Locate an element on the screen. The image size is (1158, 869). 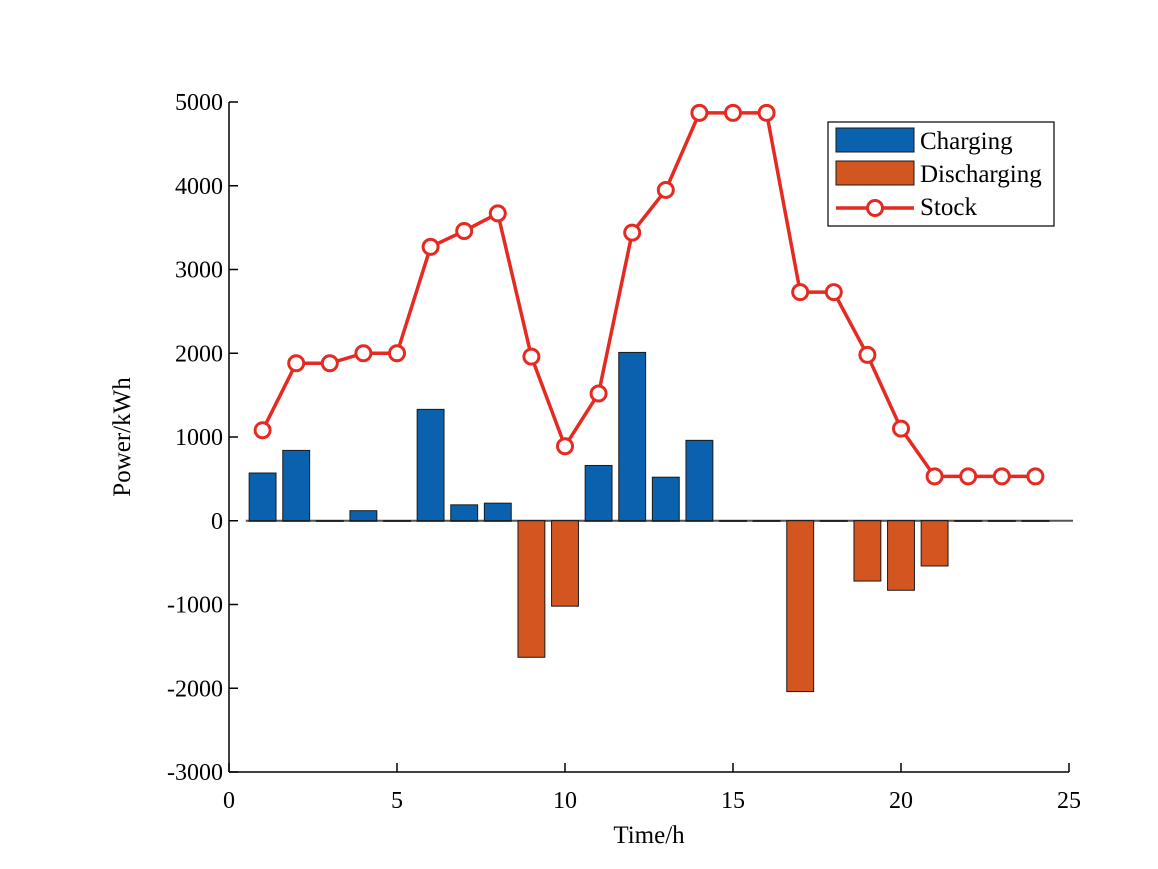
x-axis-title: Time/h is located at coordinates (649, 835).